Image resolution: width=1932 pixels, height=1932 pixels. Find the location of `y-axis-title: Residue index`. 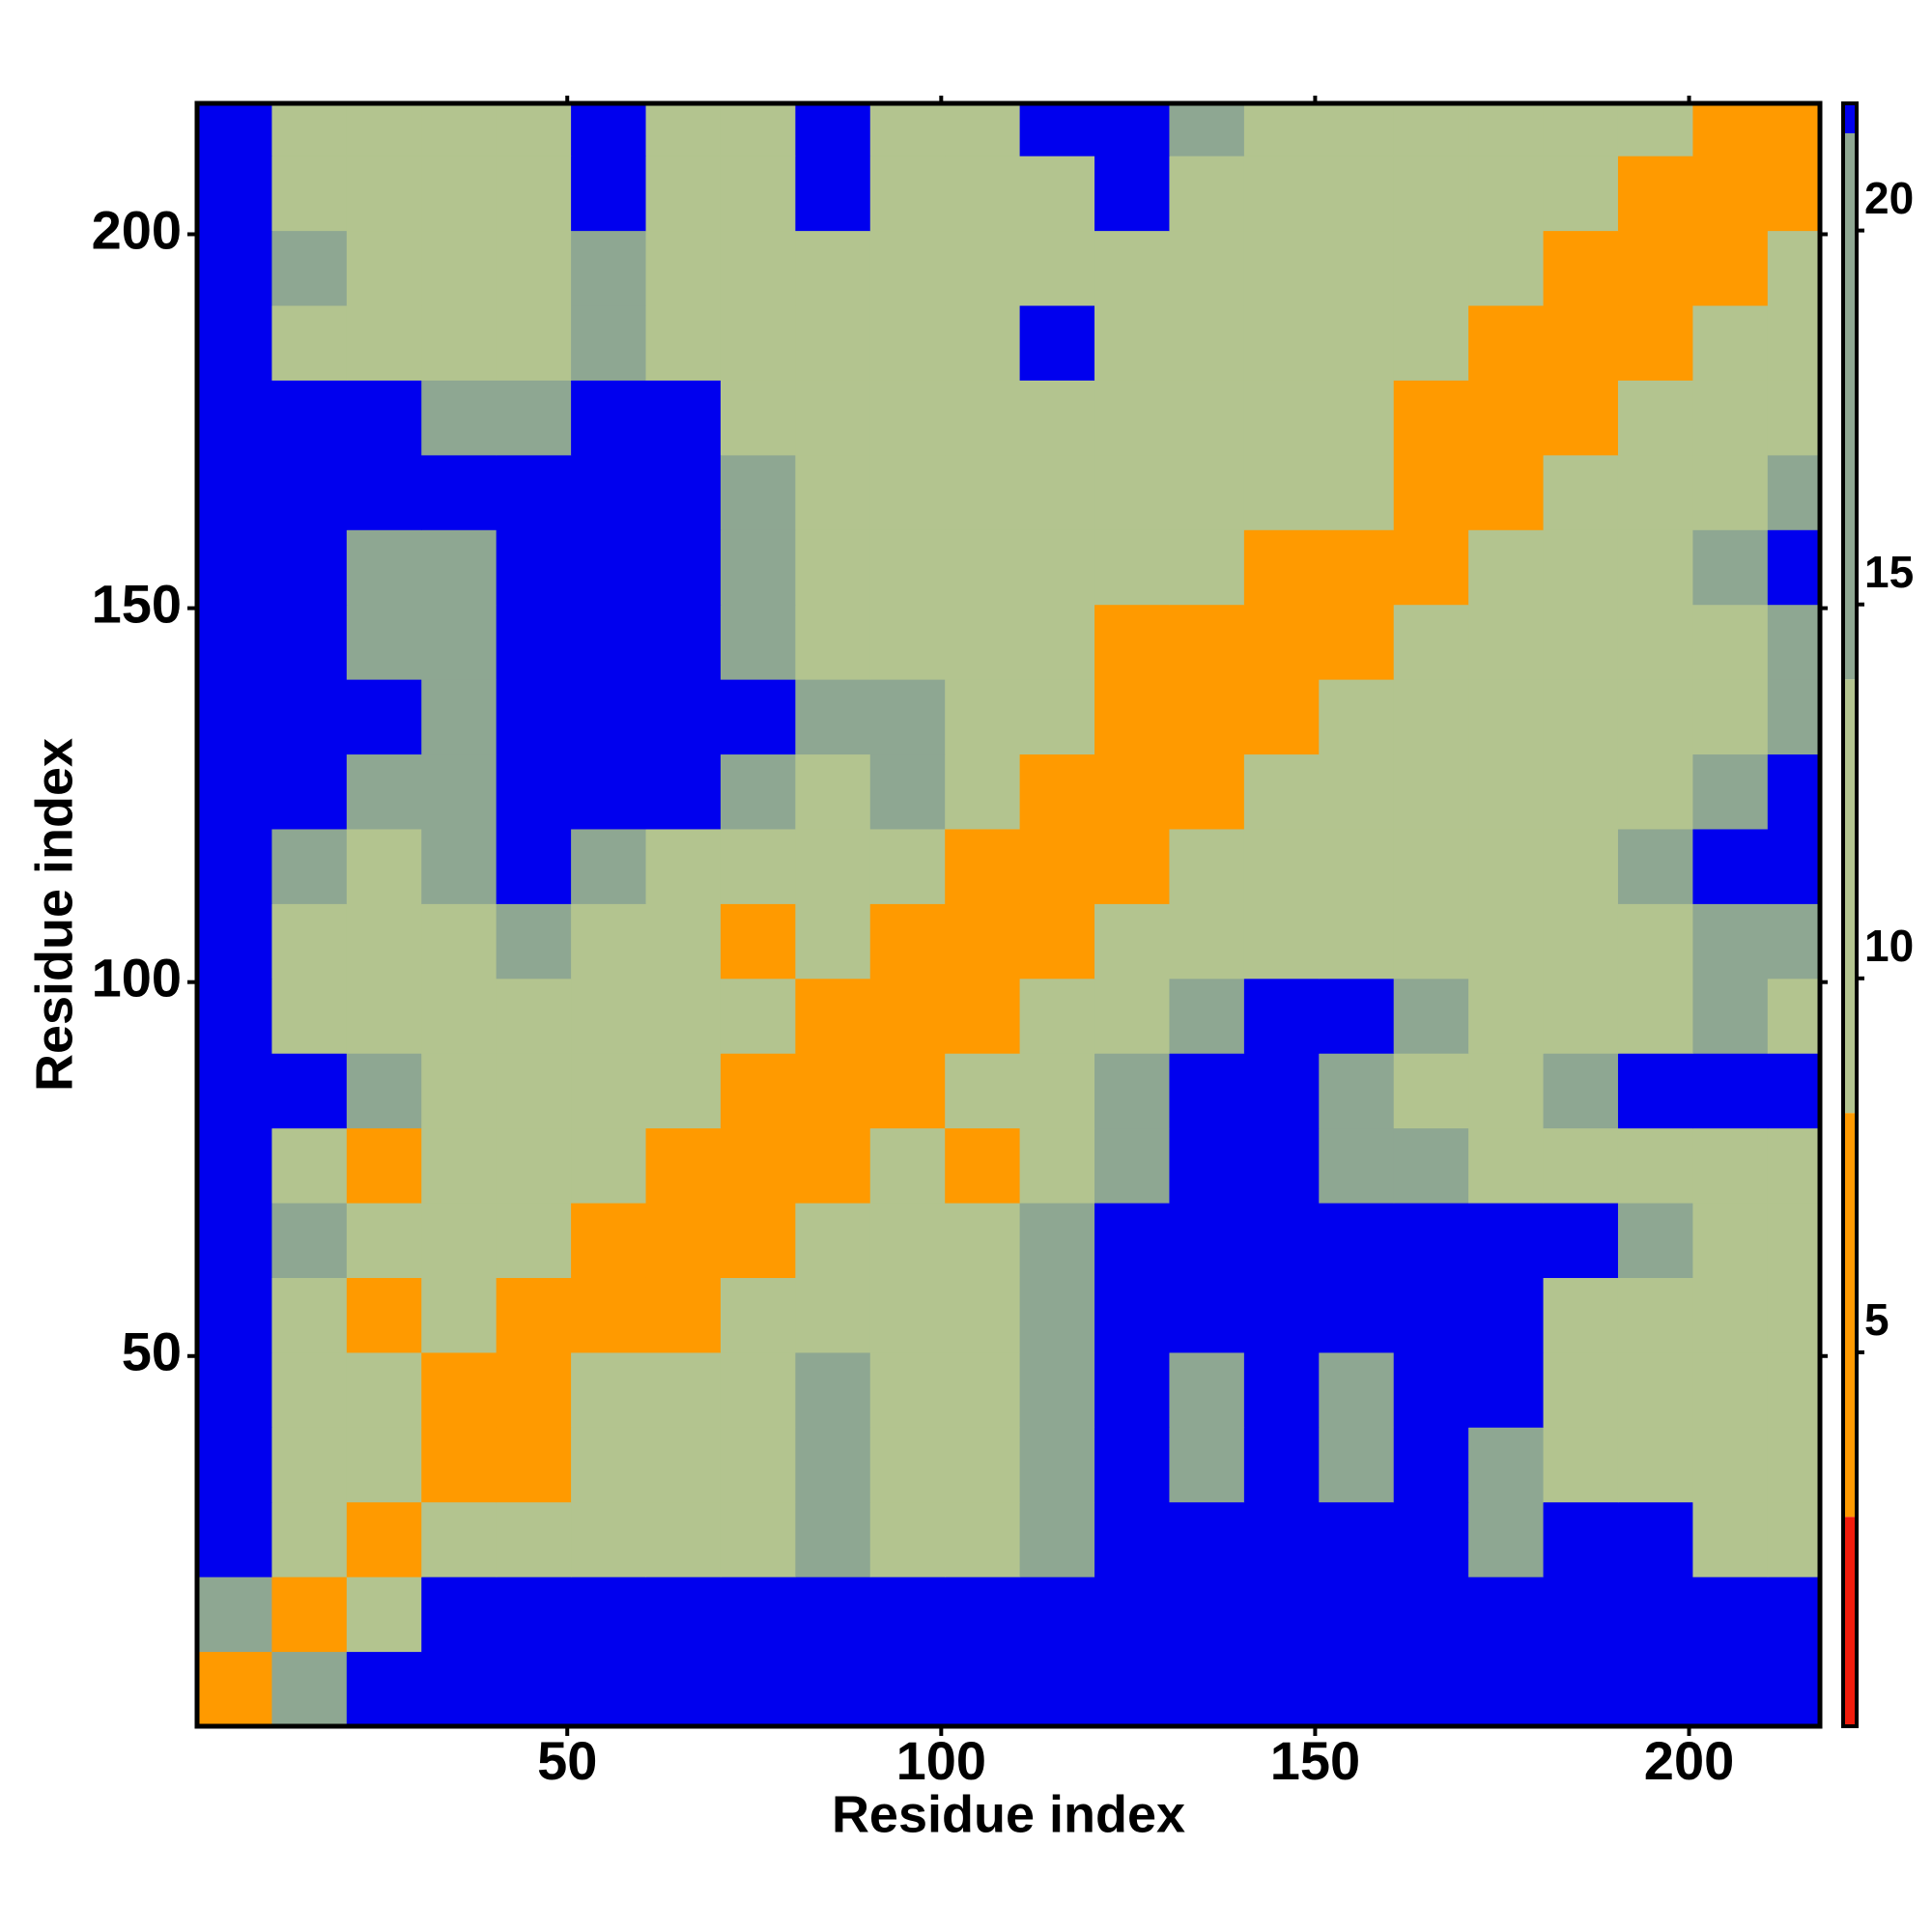

y-axis-title: Residue index is located at coordinates (54, 915).